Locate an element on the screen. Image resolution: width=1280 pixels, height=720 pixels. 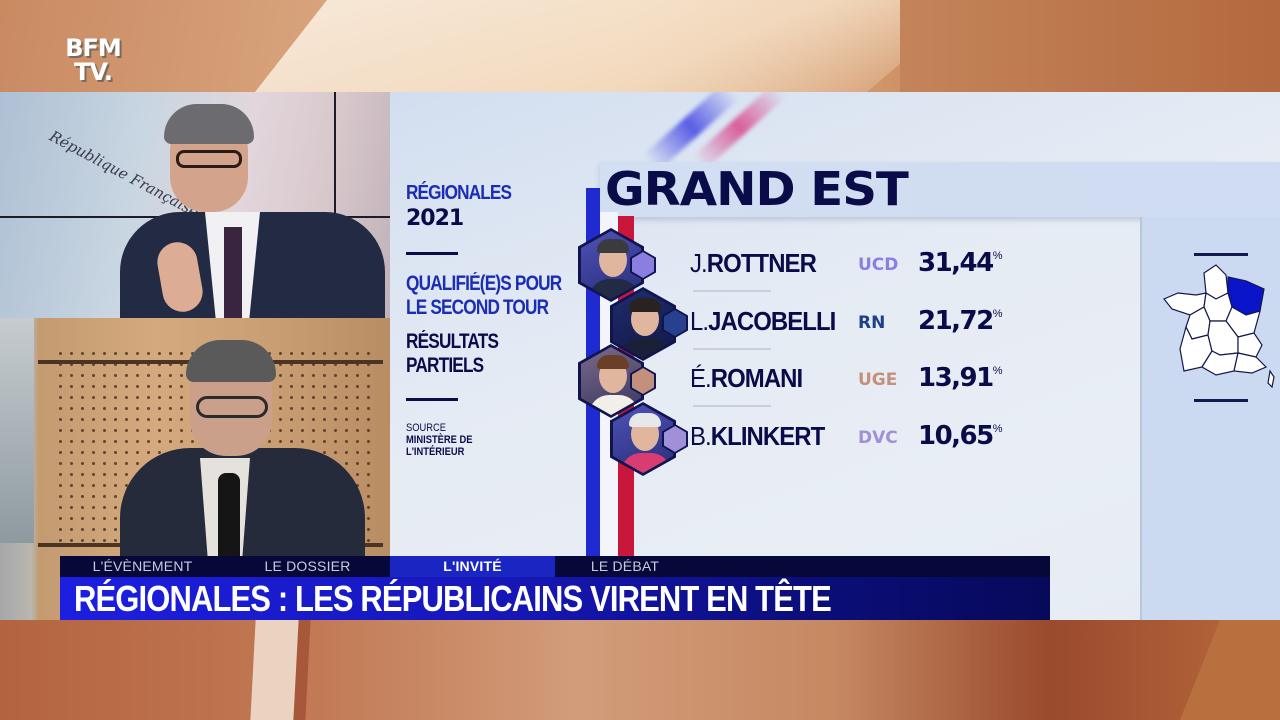
candidate-name: J.ROTTNER is located at coordinates (753, 263).